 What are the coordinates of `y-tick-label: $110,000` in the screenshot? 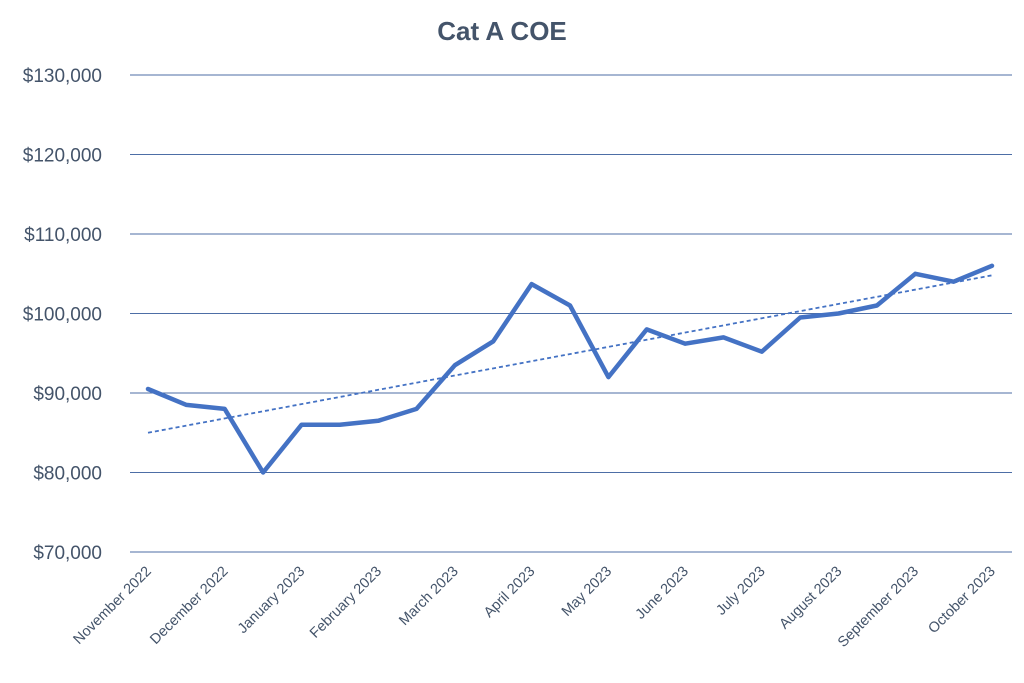 It's located at (63, 235).